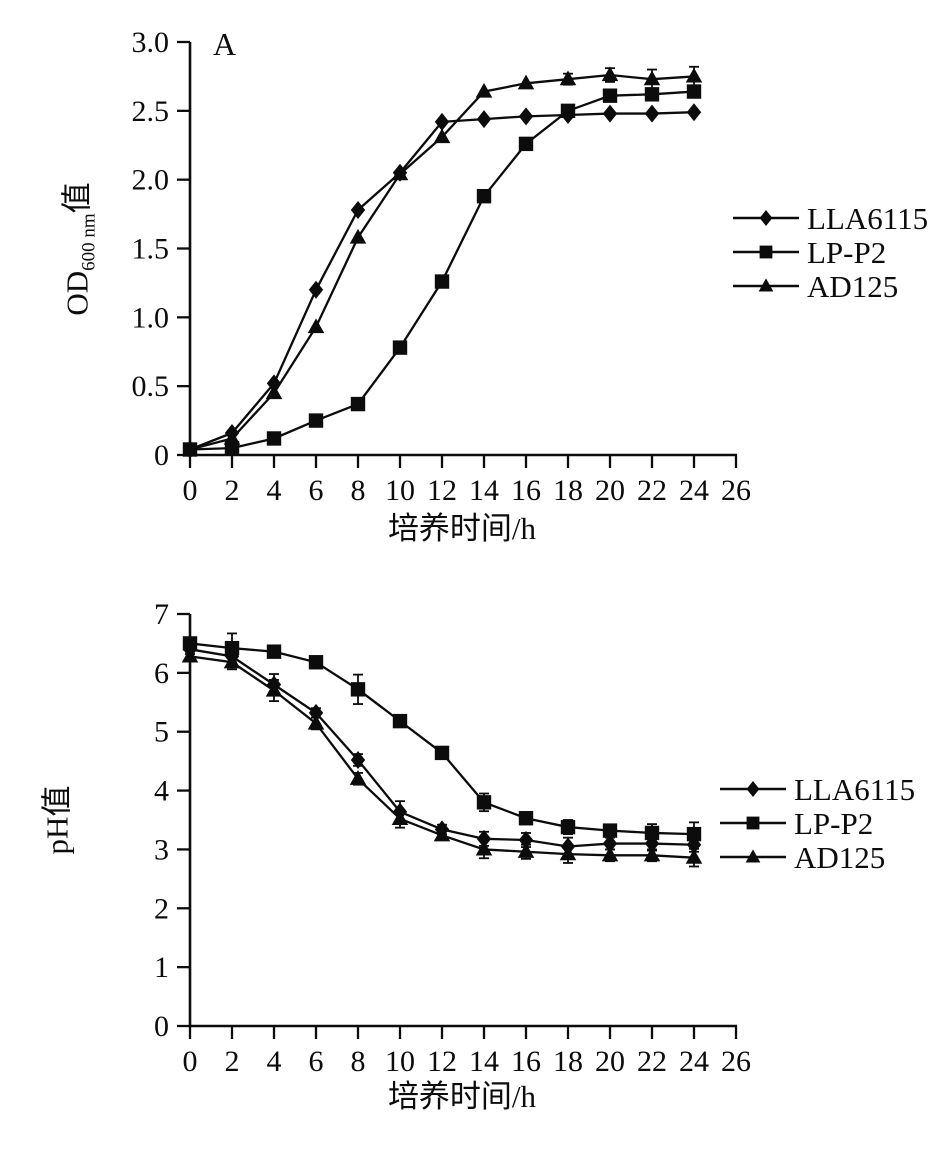  I want to click on od-x-axis-title: 培养时间/h, so click(462, 528).